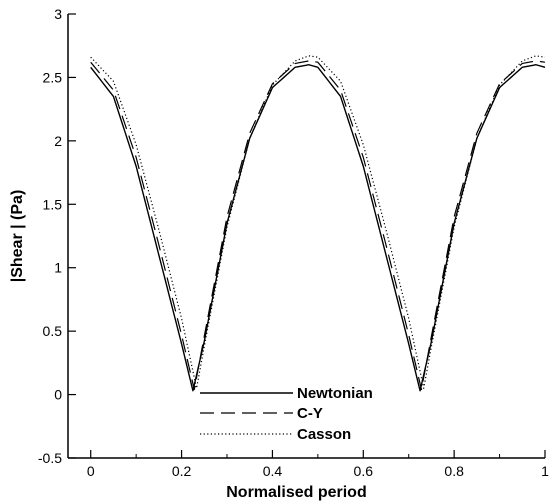 The image size is (556, 502). I want to click on x-tick-label: 0.6, so click(364, 471).